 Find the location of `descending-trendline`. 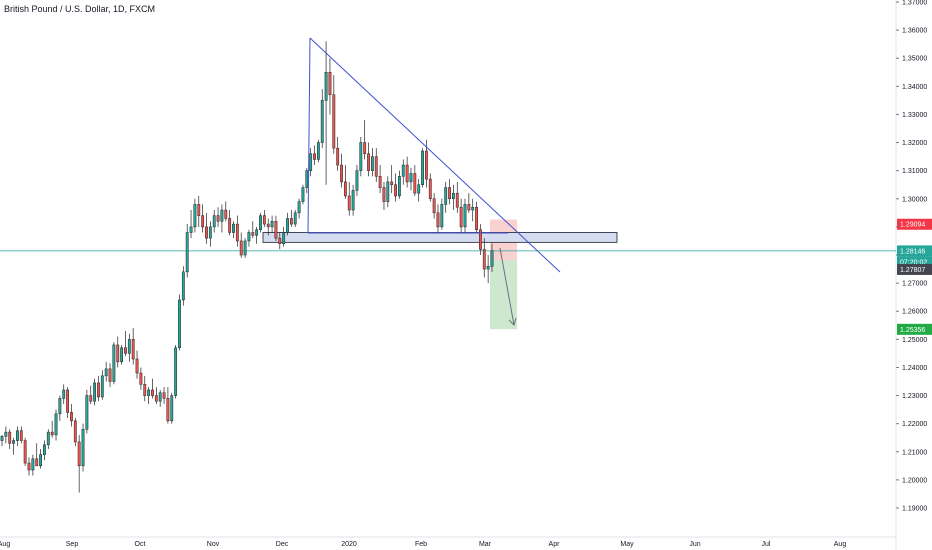

descending-trendline is located at coordinates (435, 155).